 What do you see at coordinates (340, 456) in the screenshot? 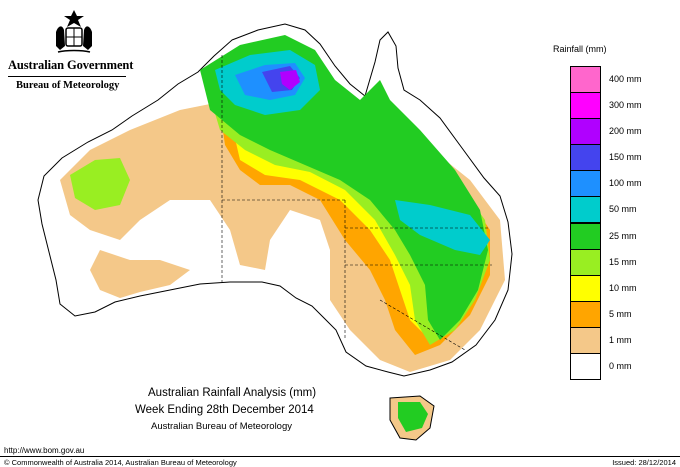
I see `footer-divider` at bounding box center [340, 456].